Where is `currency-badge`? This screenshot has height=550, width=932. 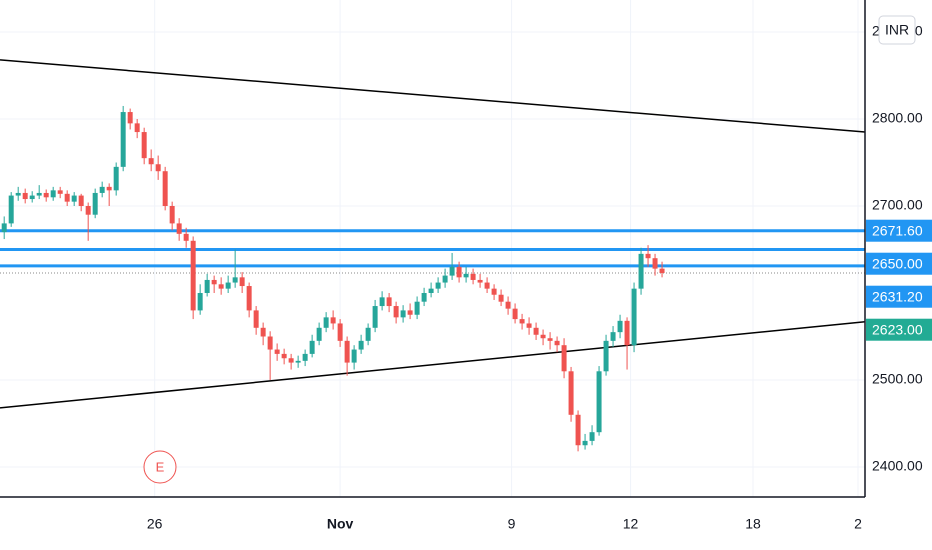
currency-badge is located at coordinates (897, 30).